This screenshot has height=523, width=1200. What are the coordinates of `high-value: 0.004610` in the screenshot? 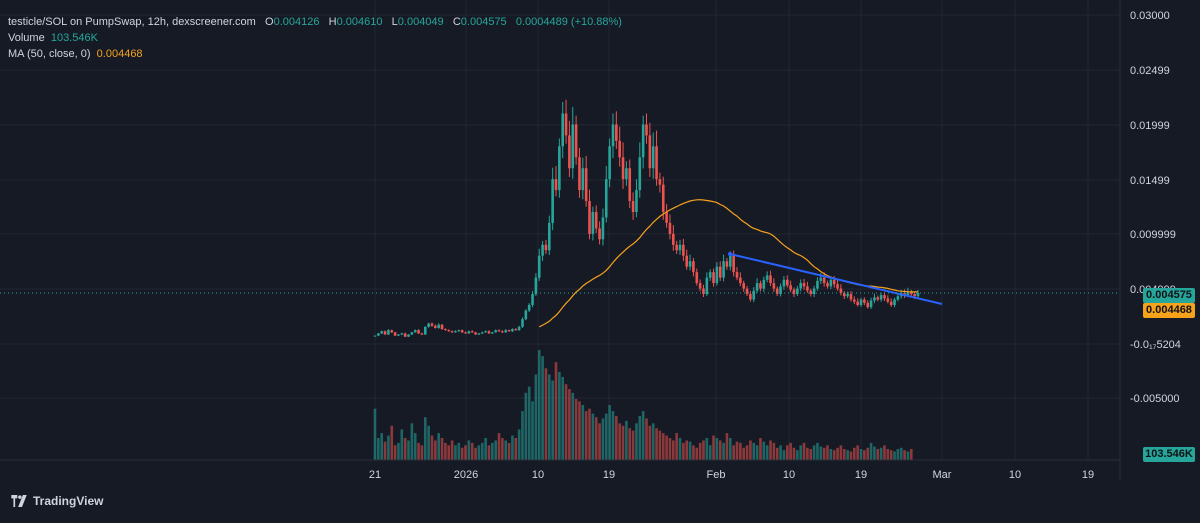 It's located at (359, 22).